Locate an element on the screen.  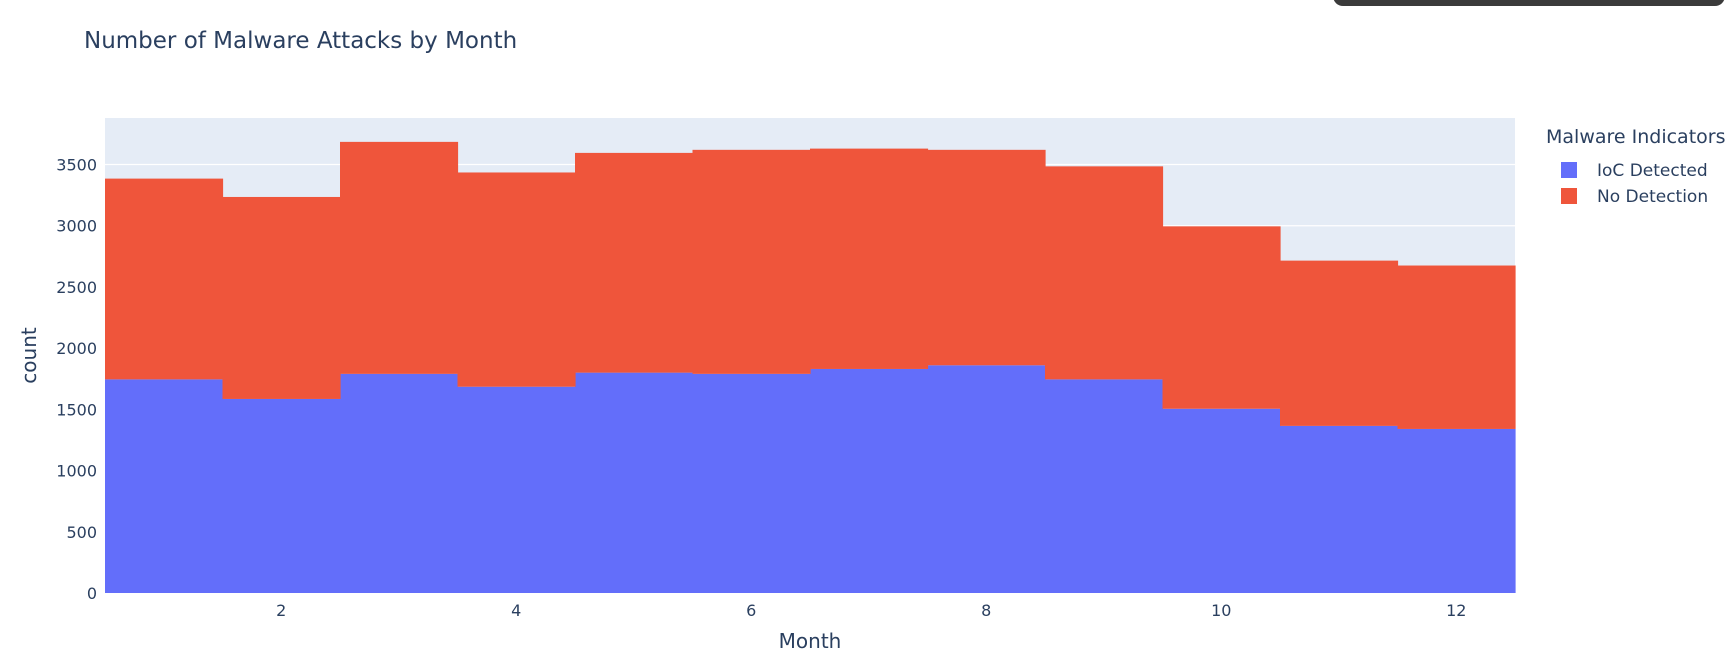
legend-label: IoC Detected is located at coordinates (1652, 171).